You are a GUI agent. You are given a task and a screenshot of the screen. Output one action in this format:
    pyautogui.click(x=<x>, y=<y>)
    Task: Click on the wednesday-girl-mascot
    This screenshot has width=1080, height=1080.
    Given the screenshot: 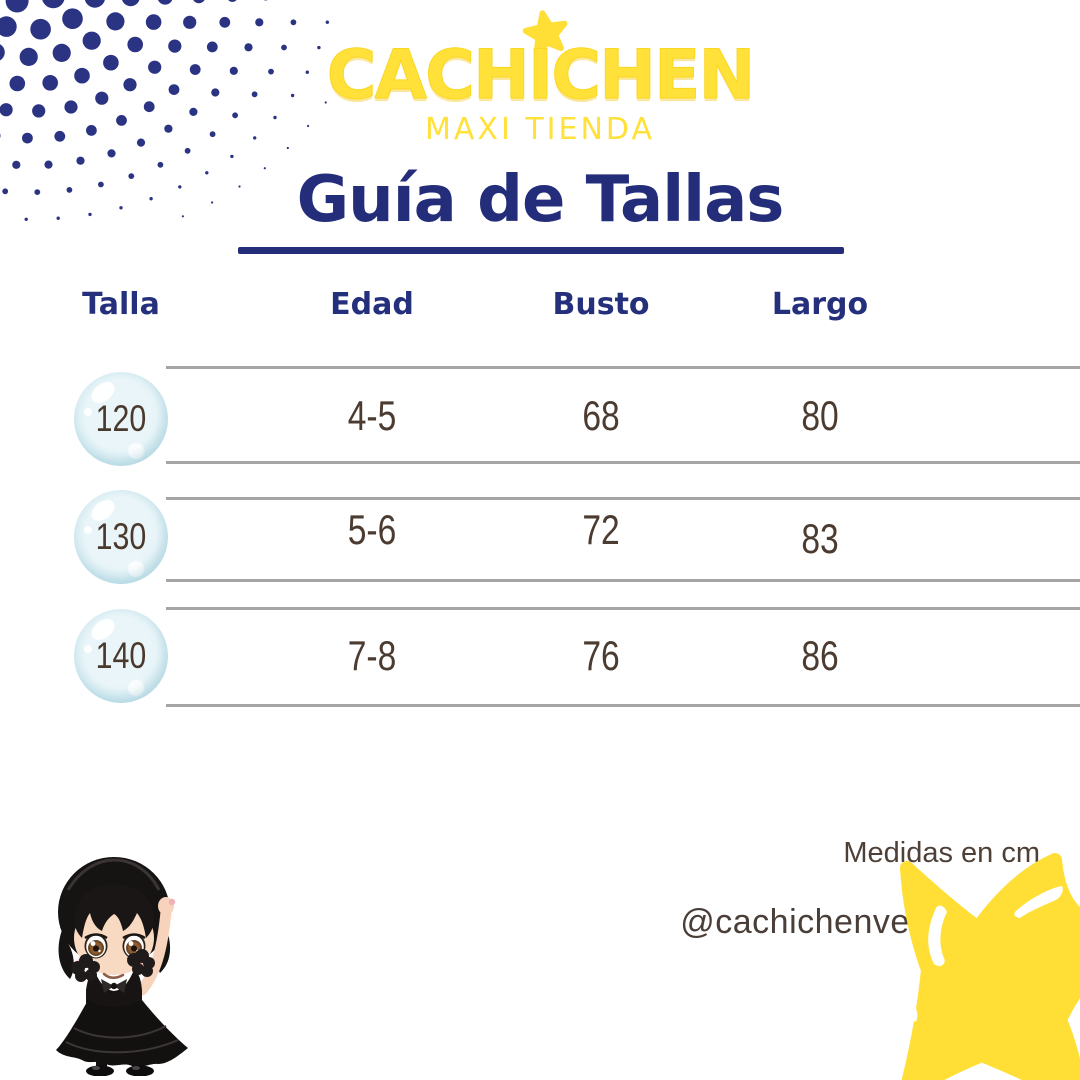 What is the action you would take?
    pyautogui.click(x=122, y=966)
    